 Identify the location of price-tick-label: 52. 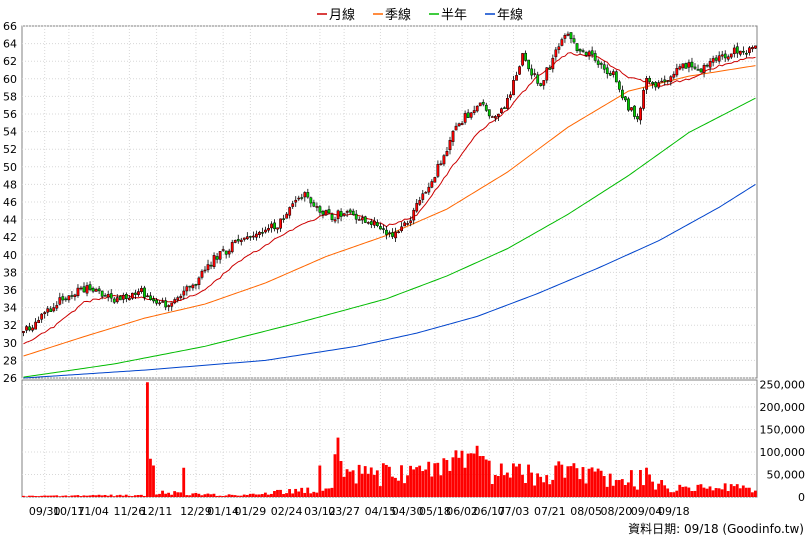
(10, 149).